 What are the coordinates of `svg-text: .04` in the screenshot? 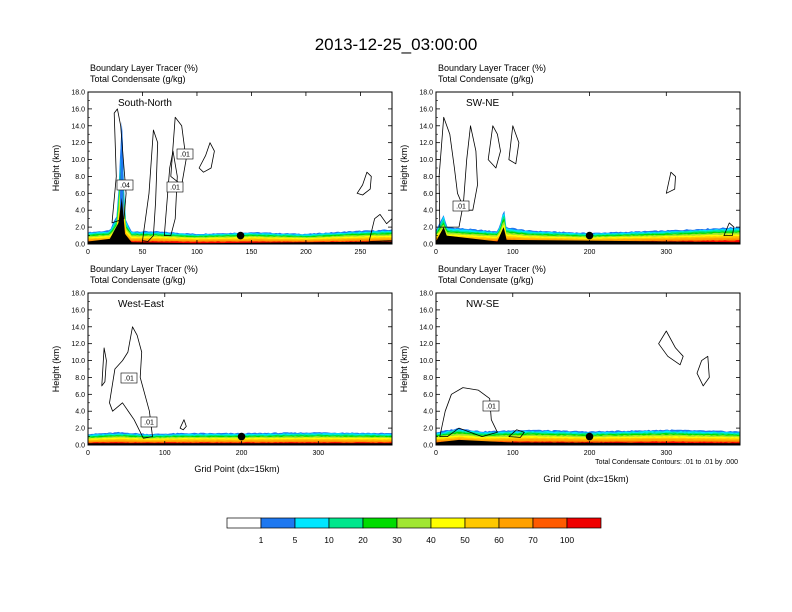 It's located at (125, 186).